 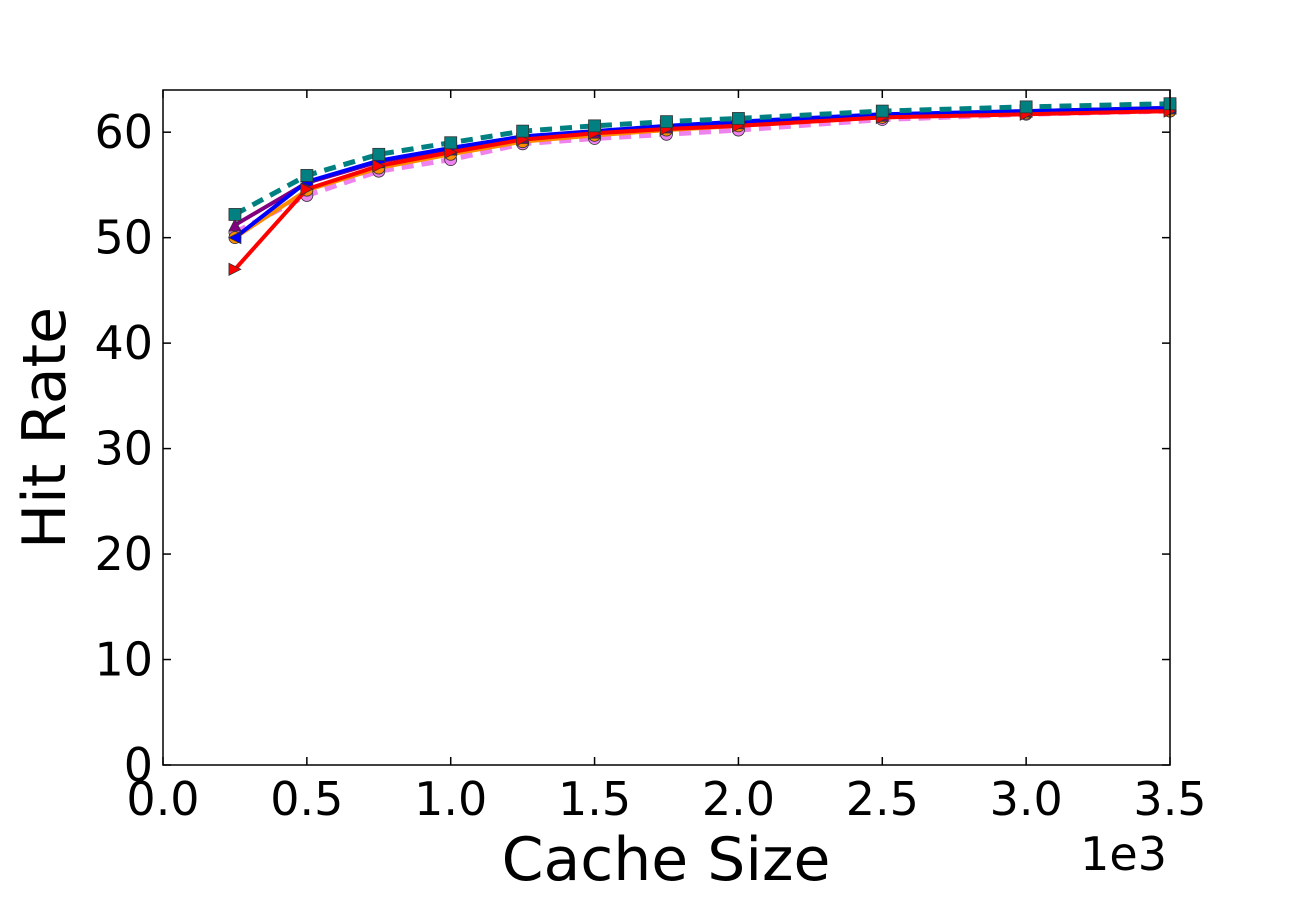 What do you see at coordinates (882, 799) in the screenshot?
I see `x-tick-label: 2.5` at bounding box center [882, 799].